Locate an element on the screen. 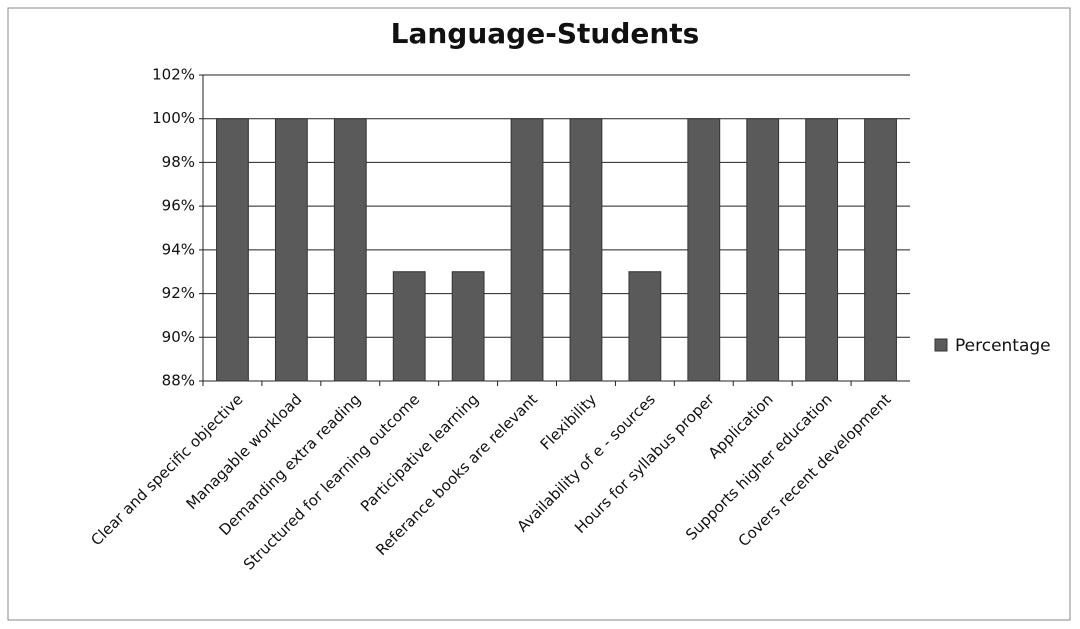  y-tick-label: 88% is located at coordinates (178, 381).